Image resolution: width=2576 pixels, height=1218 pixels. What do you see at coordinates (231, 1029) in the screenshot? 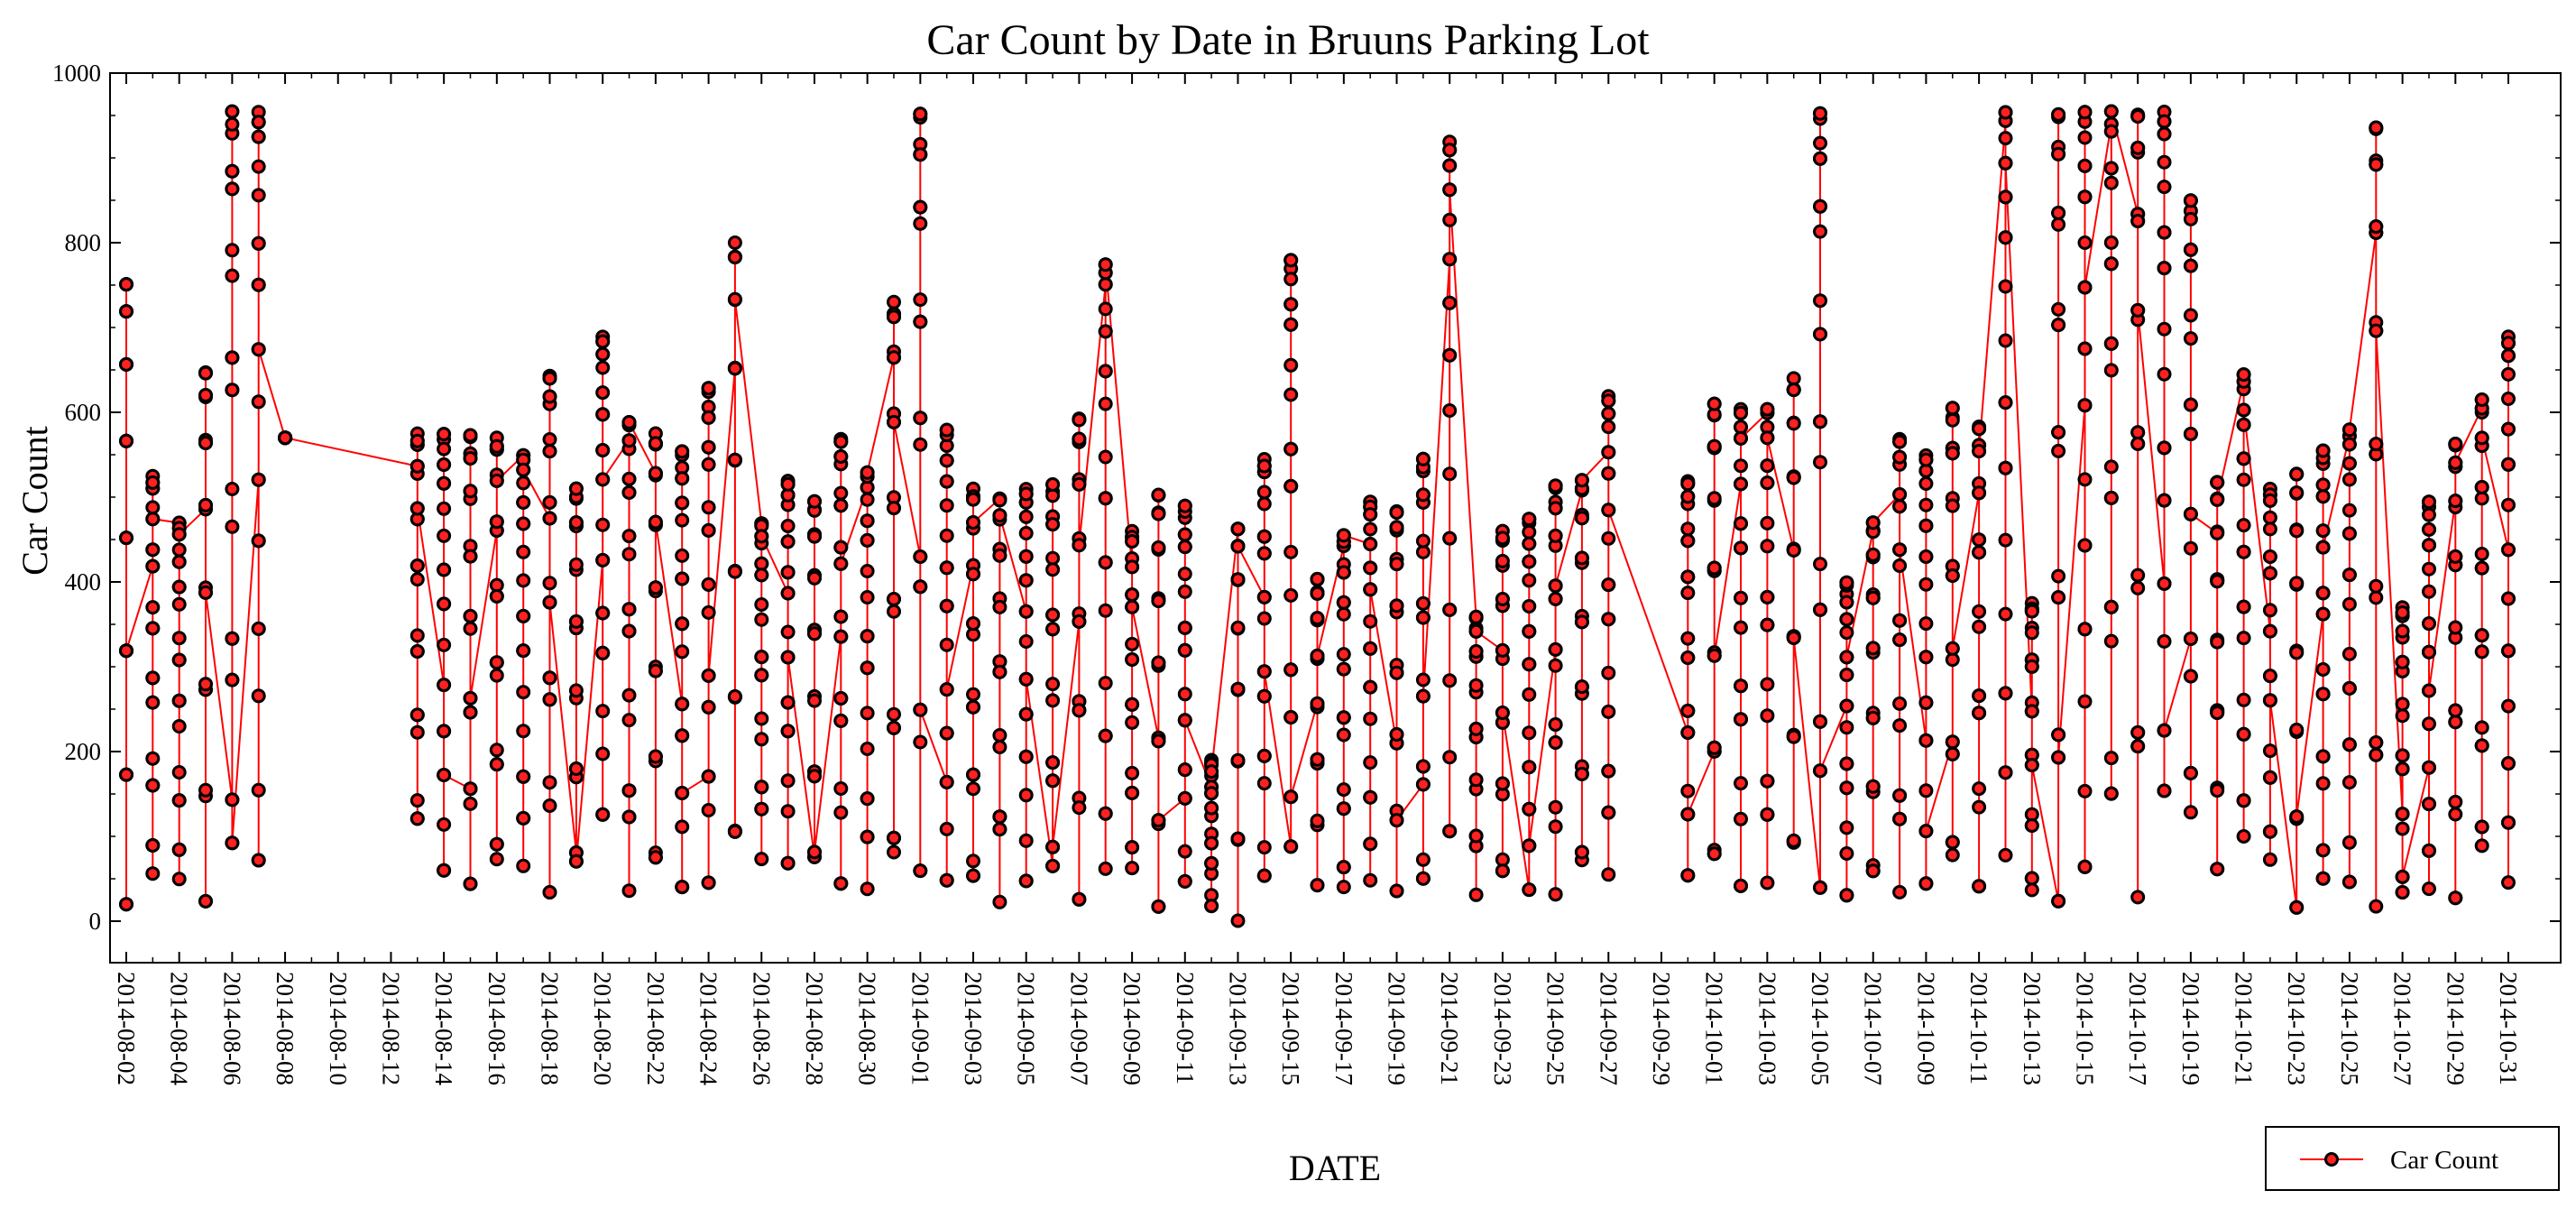
I see `x-tick-label: 2014-08-06` at bounding box center [231, 1029].